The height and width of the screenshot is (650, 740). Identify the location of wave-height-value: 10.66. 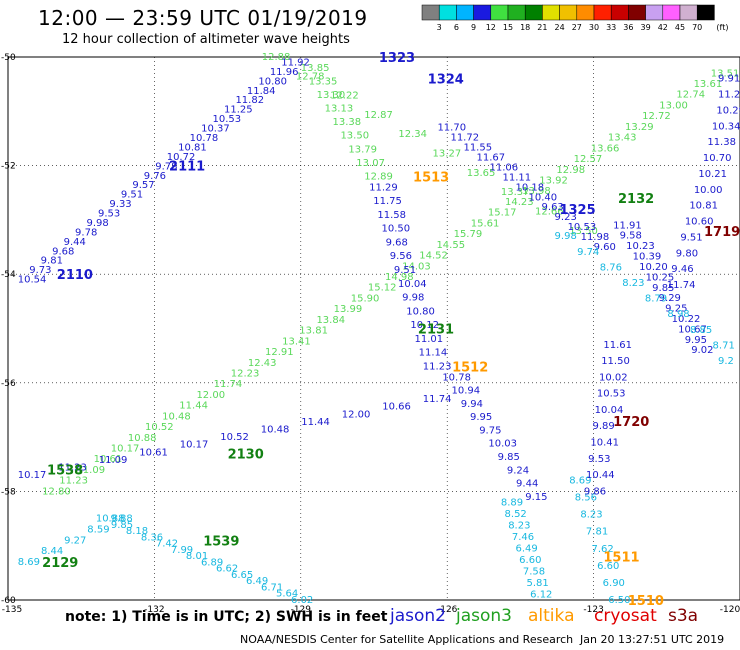
(396, 407).